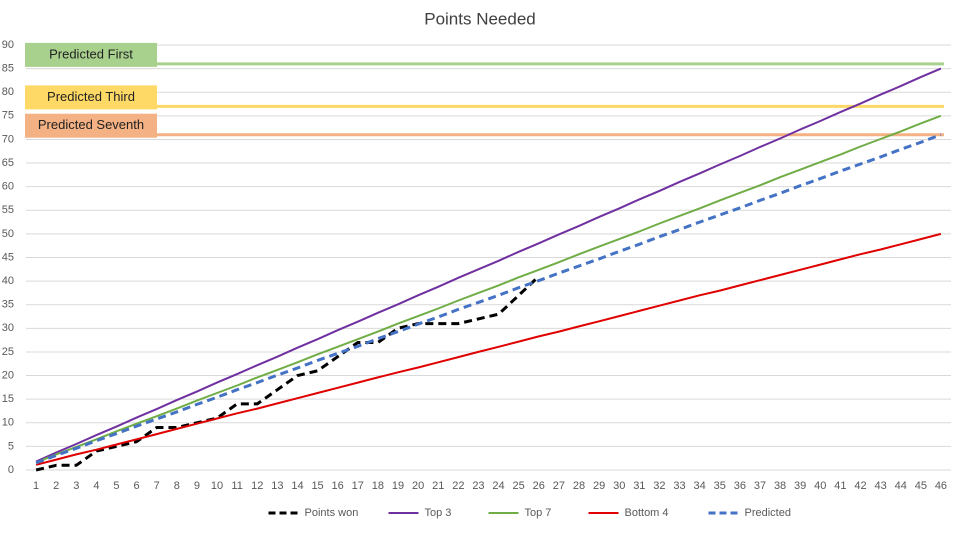 This screenshot has width=965, height=534. I want to click on x-tick-label: 21, so click(438, 486).